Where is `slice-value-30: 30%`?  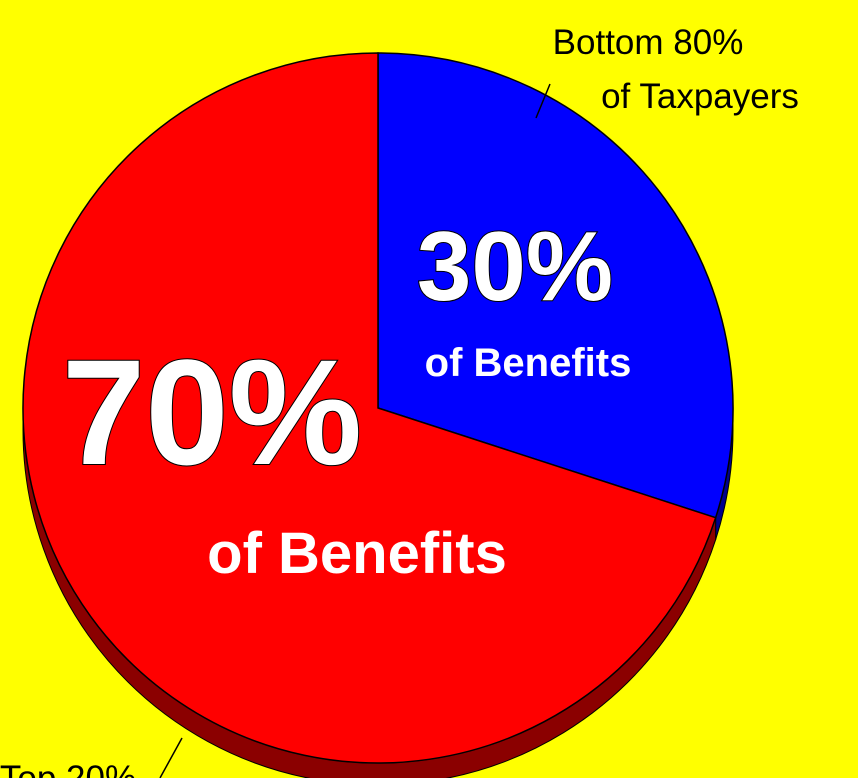 slice-value-30: 30% is located at coordinates (515, 266).